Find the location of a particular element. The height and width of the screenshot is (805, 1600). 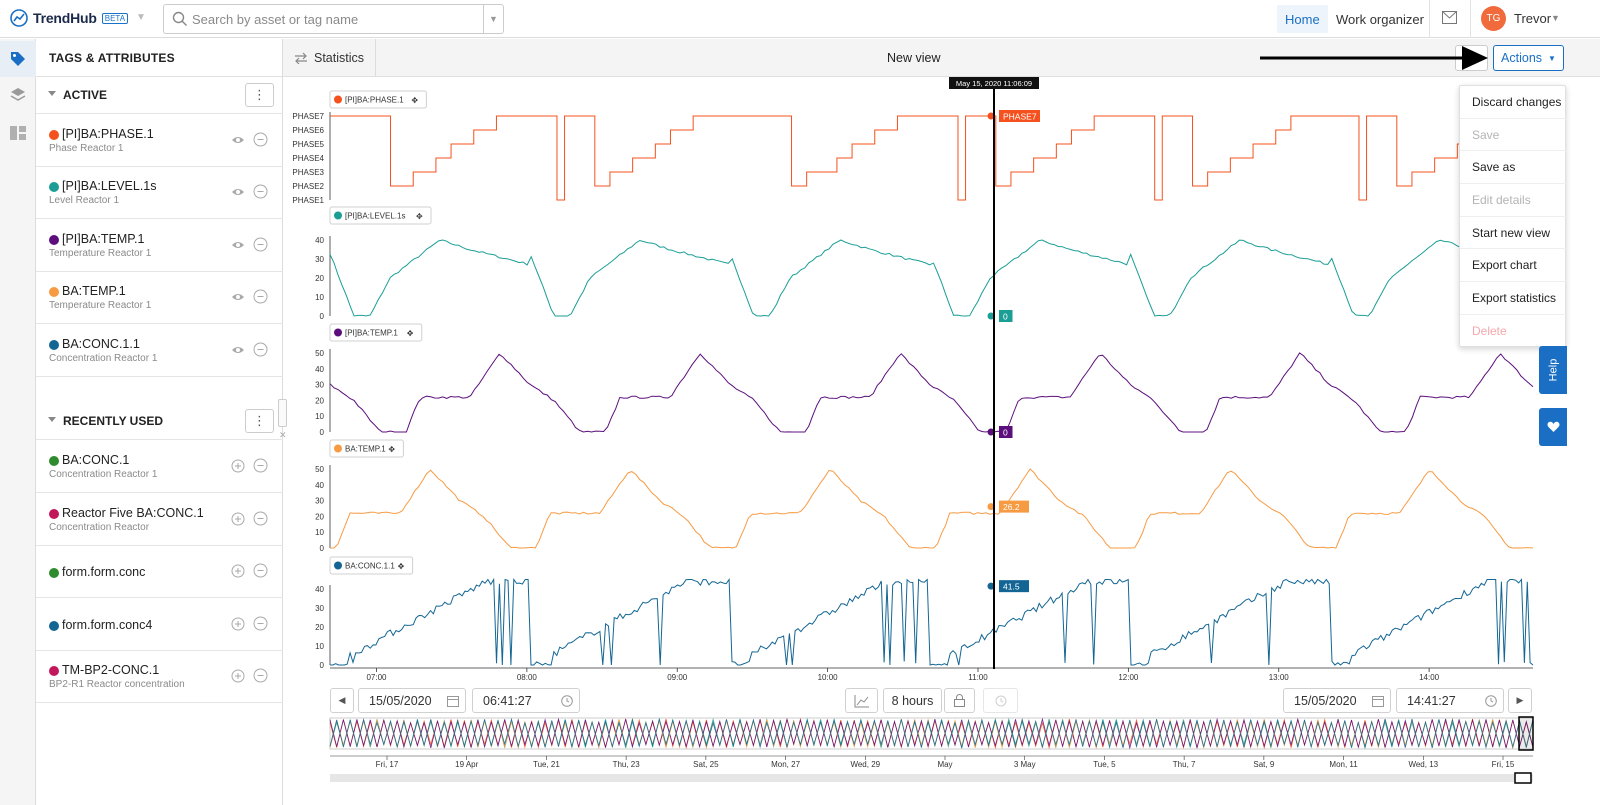

rail-layers-button is located at coordinates (18, 95).